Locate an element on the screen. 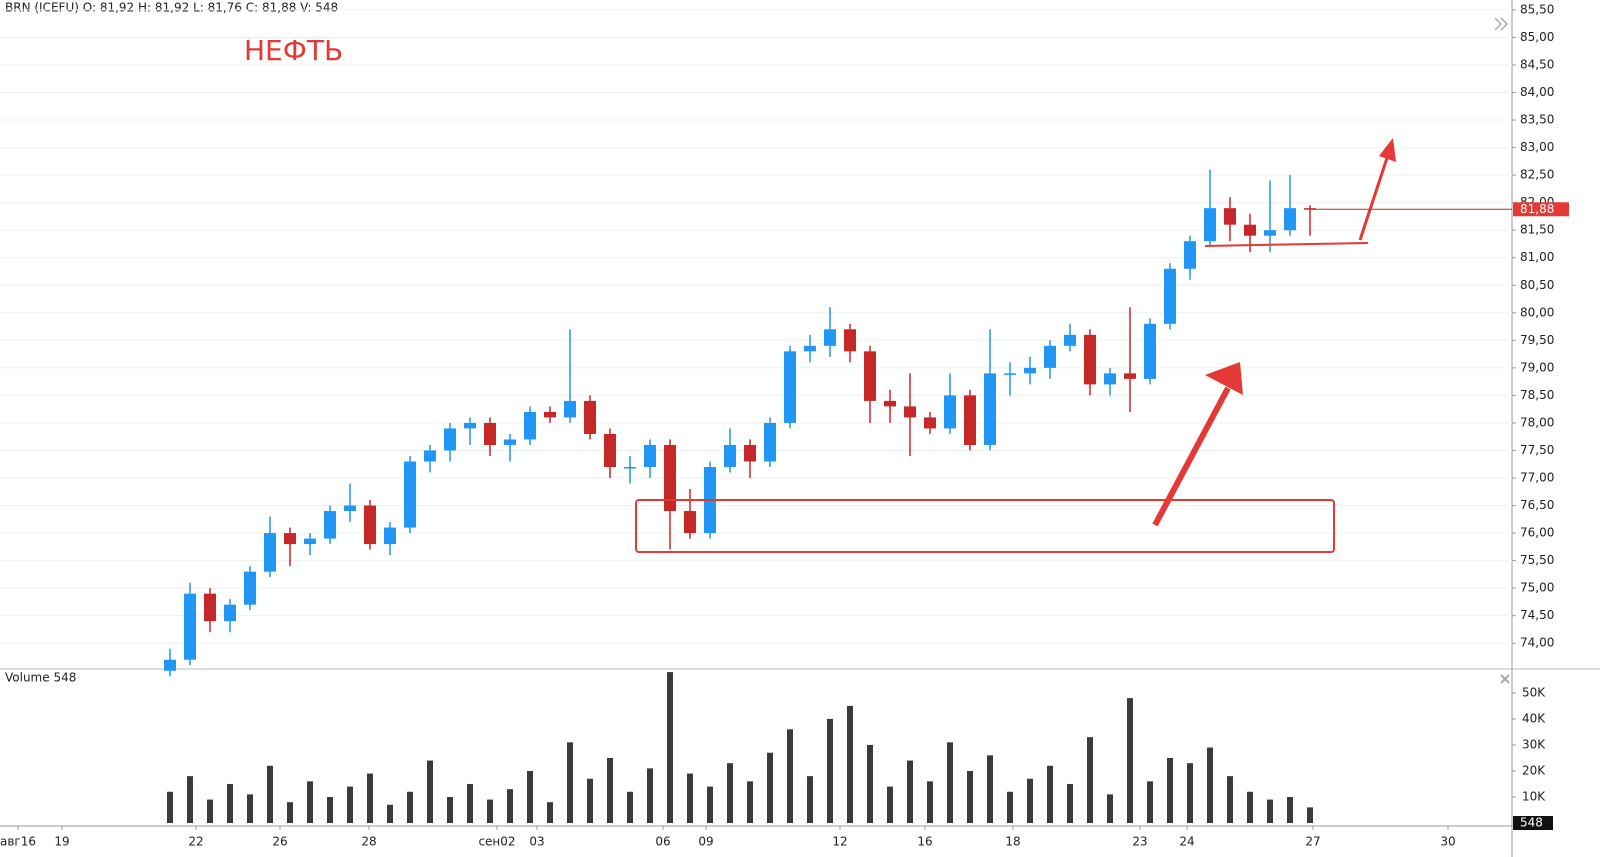 The image size is (1600, 857). last-price-label: 81,88 is located at coordinates (1537, 209).